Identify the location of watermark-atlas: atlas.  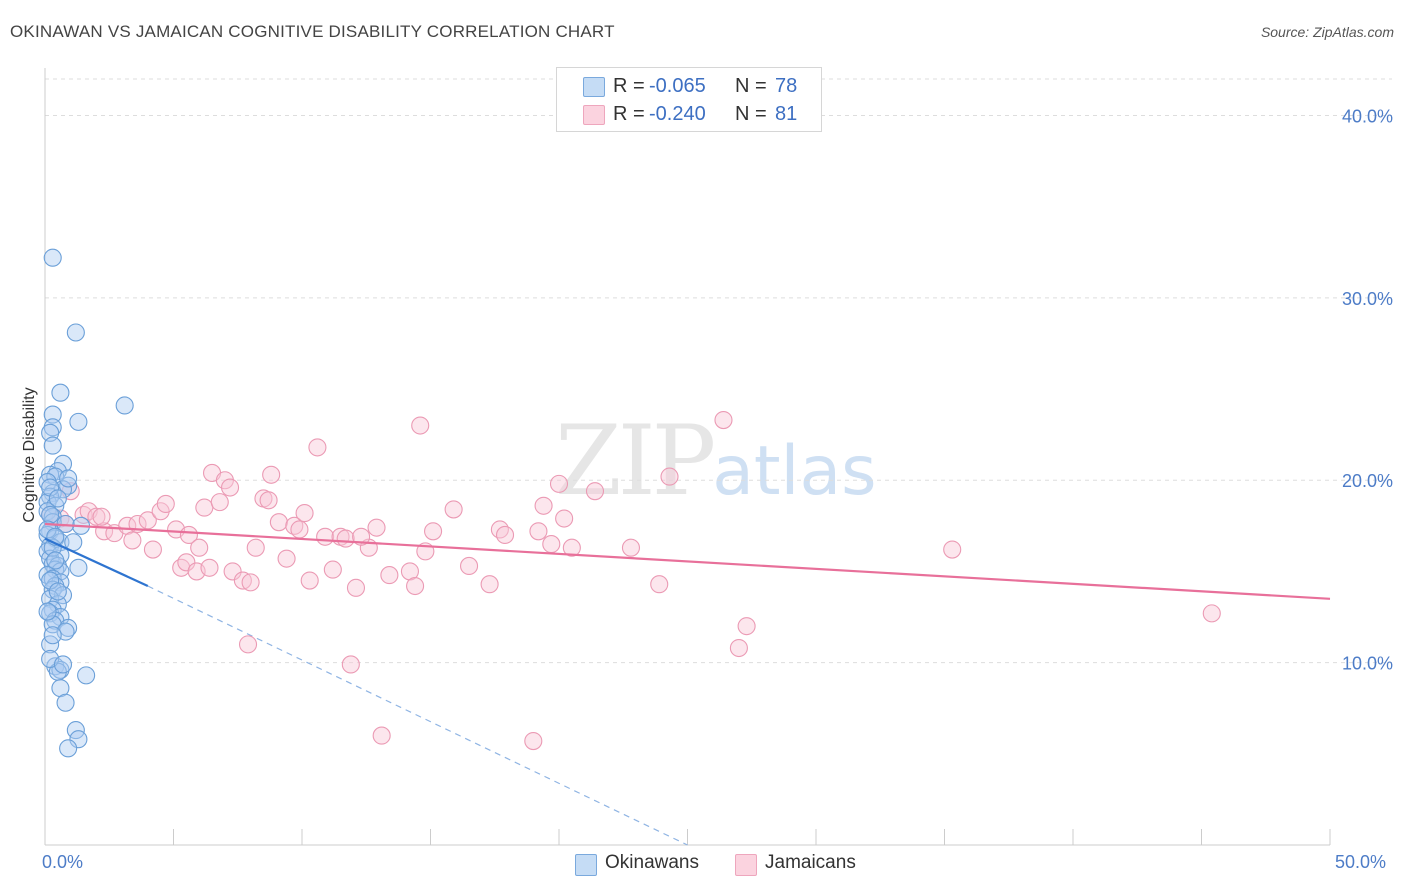
(794, 471).